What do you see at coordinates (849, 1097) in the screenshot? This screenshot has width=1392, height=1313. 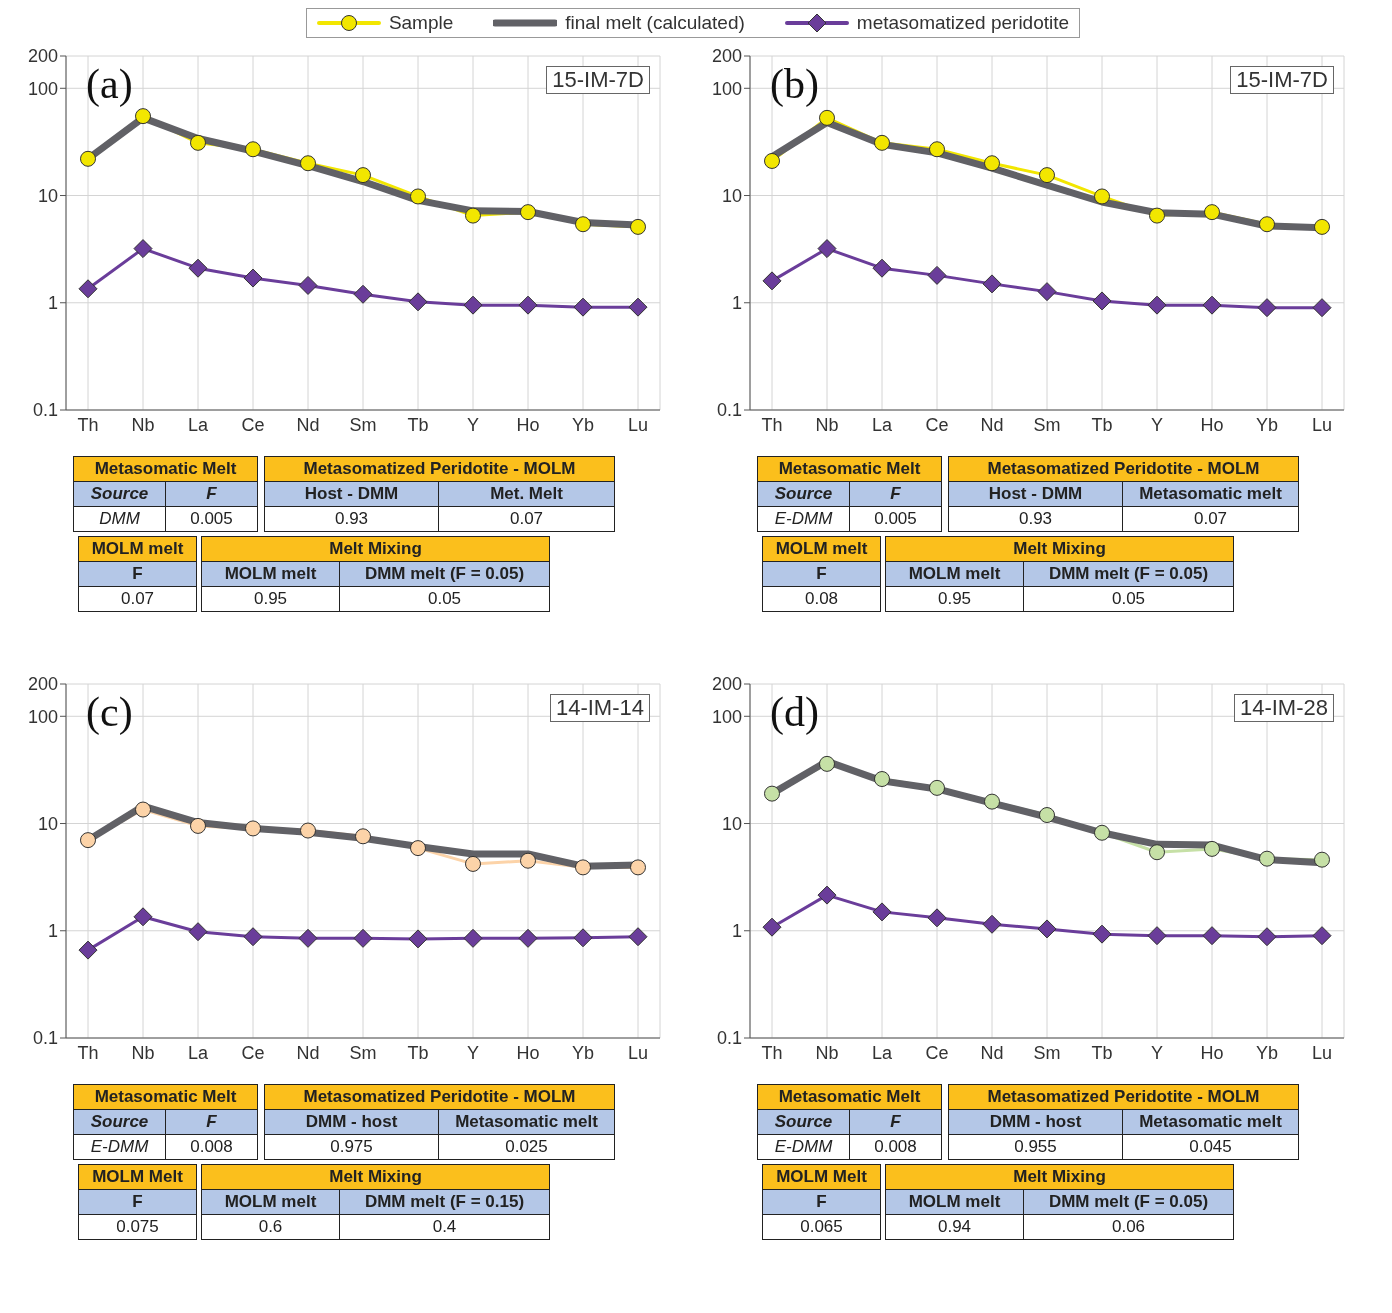 I see `text: Metasomatic Melt` at bounding box center [849, 1097].